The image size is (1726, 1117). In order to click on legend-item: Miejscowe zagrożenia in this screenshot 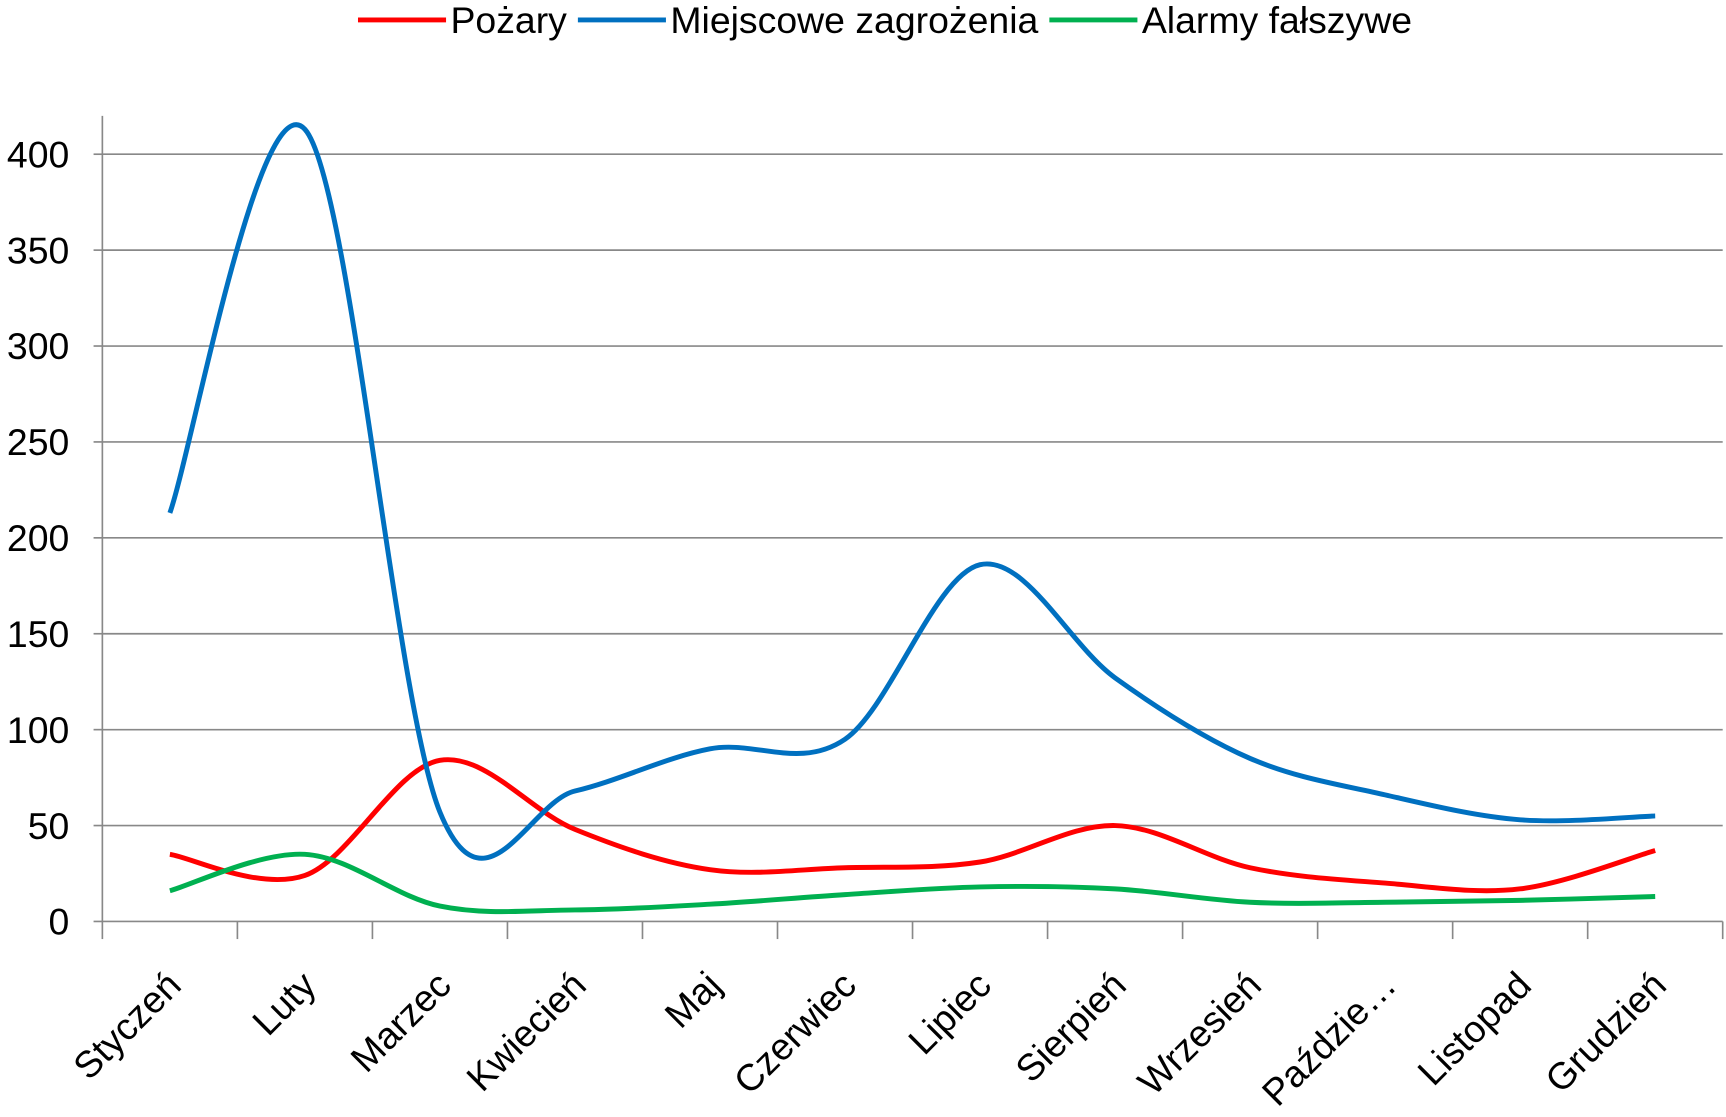, I will do `click(808, 20)`.